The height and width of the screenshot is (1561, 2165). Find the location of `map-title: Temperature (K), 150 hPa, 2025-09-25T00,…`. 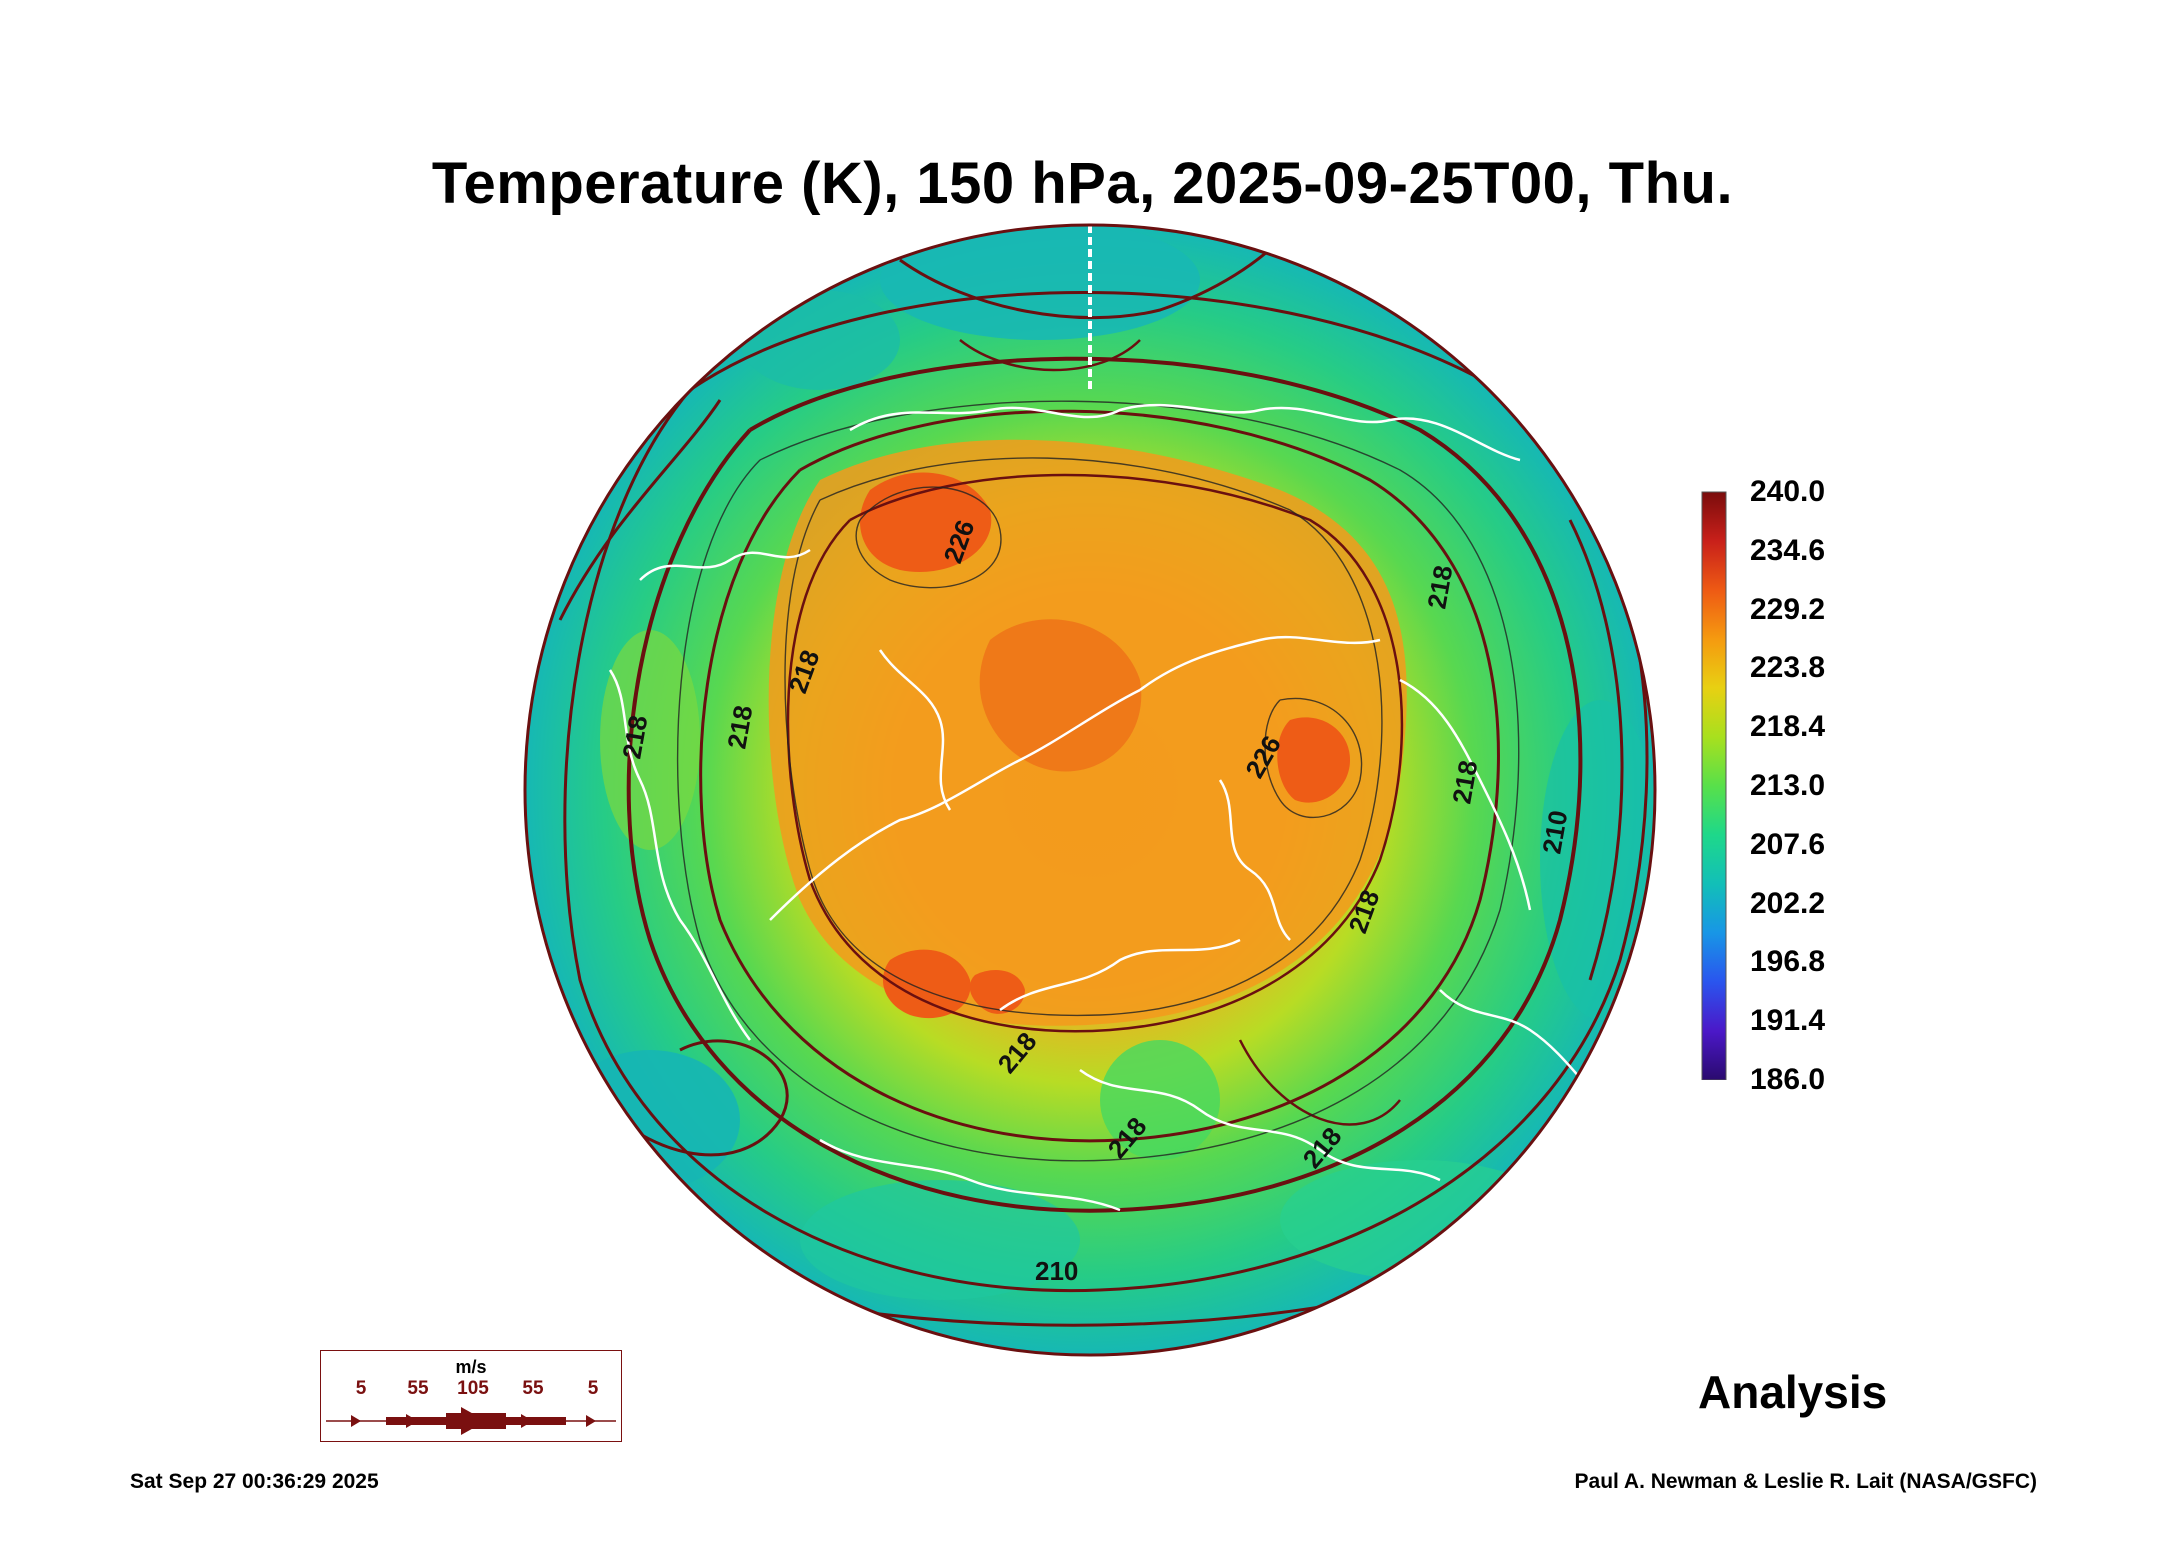

map-title: Temperature (K), 150 hPa, 2025-09-25T00,… is located at coordinates (1082, 183).